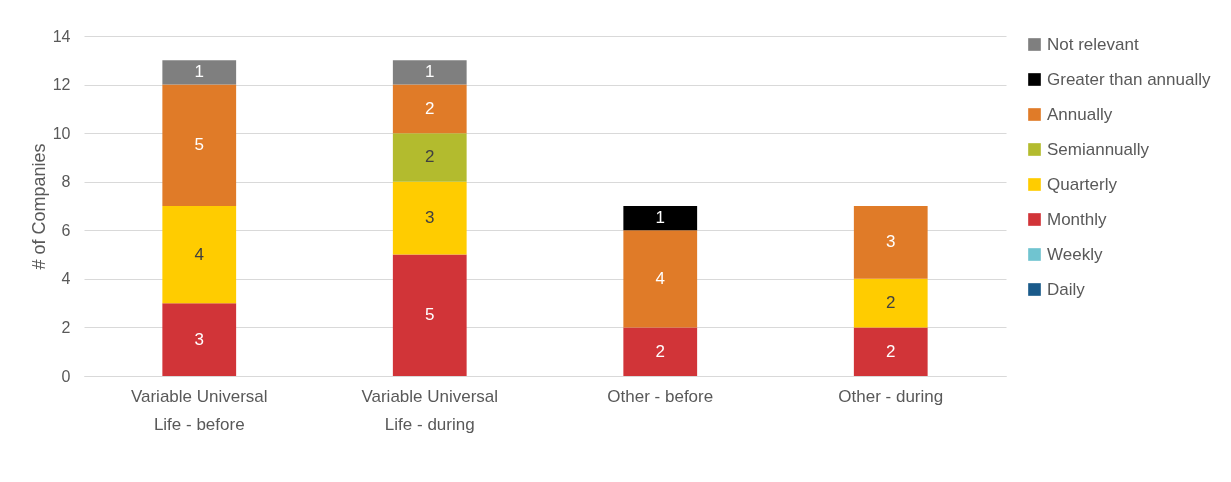 This screenshot has height=482, width=1231. I want to click on x-tick-label: Other - before, so click(660, 396).